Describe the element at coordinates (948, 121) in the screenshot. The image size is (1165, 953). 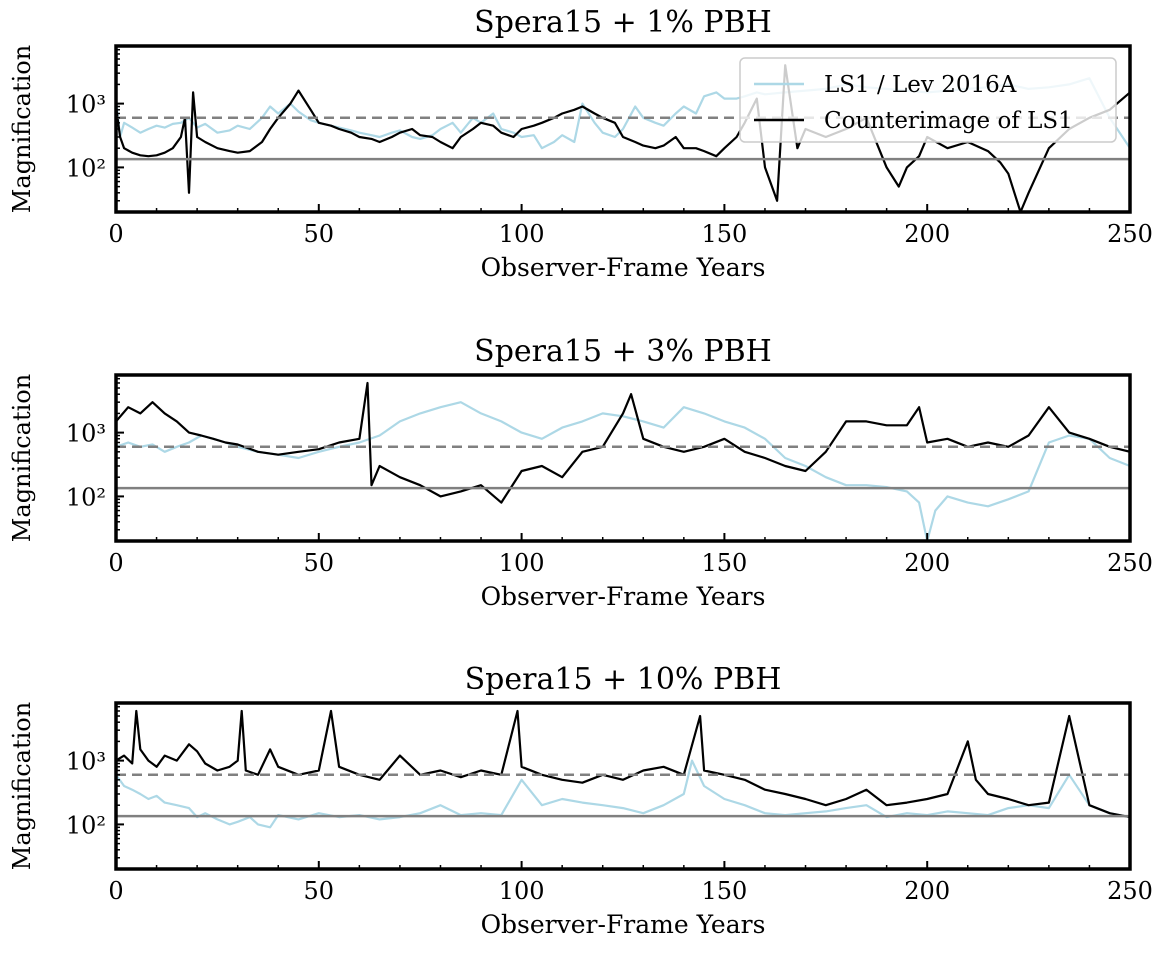
I see `legend-entry: Counterimage of LS1` at that location.